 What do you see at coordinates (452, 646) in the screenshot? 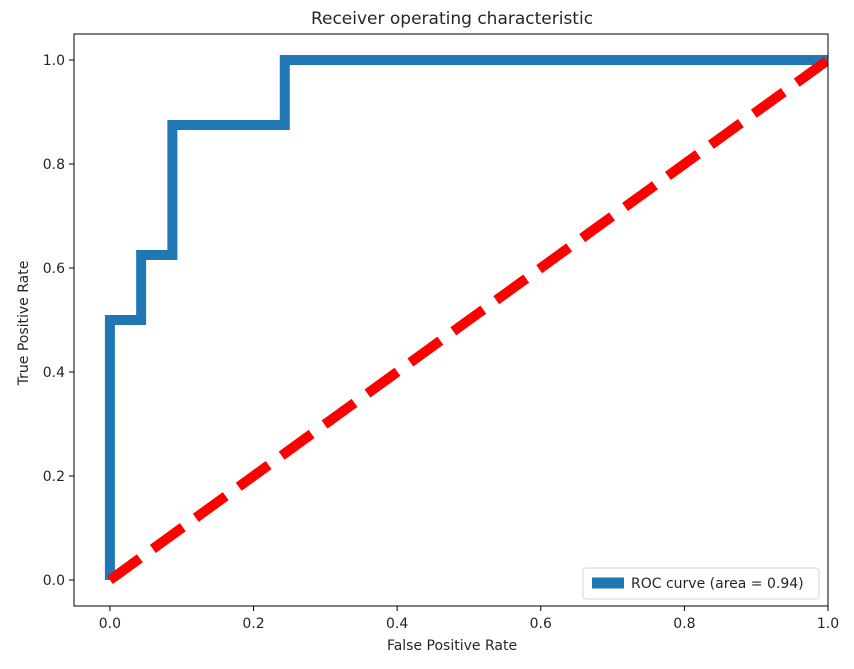
I see `x-axis-label: False Positive Rate` at bounding box center [452, 646].